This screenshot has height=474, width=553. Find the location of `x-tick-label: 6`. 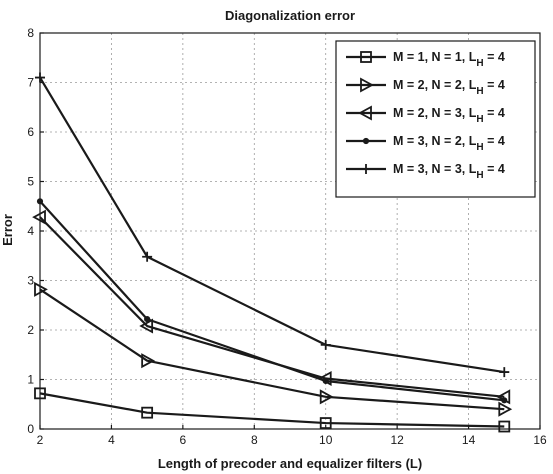

x-tick-label: 6 is located at coordinates (183, 440).